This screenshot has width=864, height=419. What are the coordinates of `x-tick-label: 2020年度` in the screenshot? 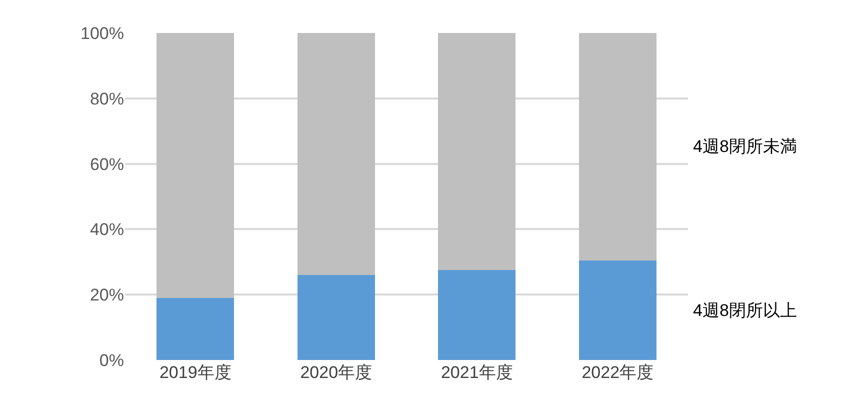 It's located at (336, 372).